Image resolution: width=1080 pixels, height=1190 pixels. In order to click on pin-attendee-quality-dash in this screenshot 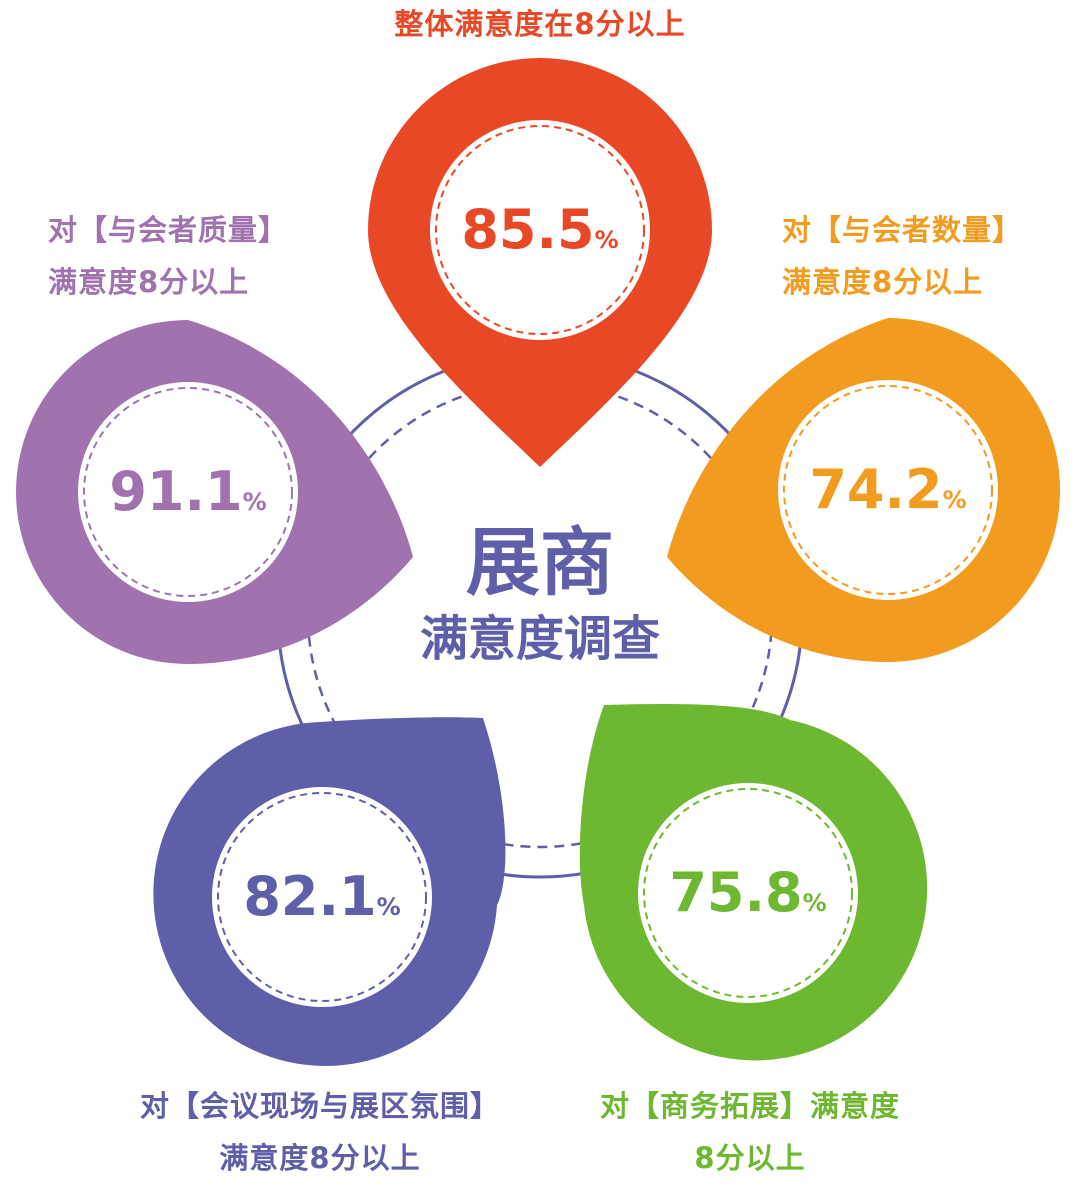, I will do `click(188, 492)`.